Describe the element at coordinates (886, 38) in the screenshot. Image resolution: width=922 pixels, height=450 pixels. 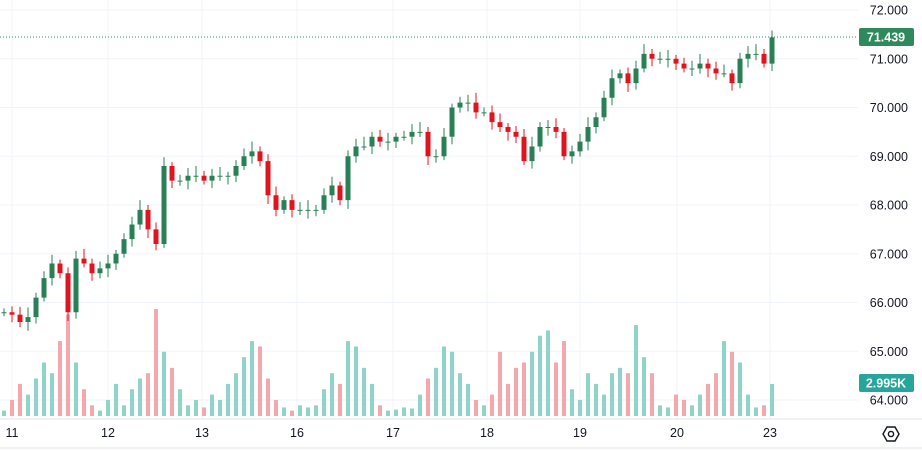
I see `last-price-label: 71.439` at that location.